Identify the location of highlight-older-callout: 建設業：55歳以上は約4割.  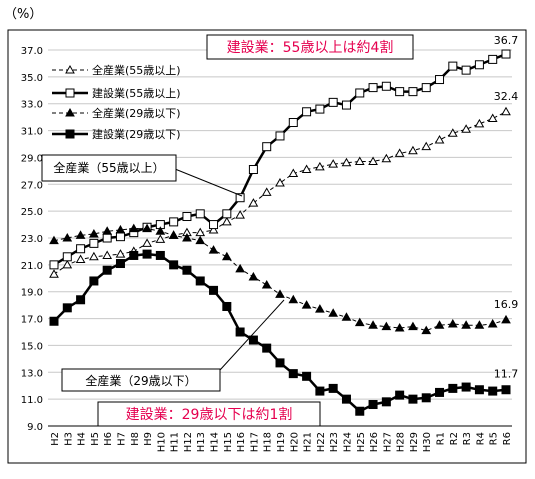
(310, 47).